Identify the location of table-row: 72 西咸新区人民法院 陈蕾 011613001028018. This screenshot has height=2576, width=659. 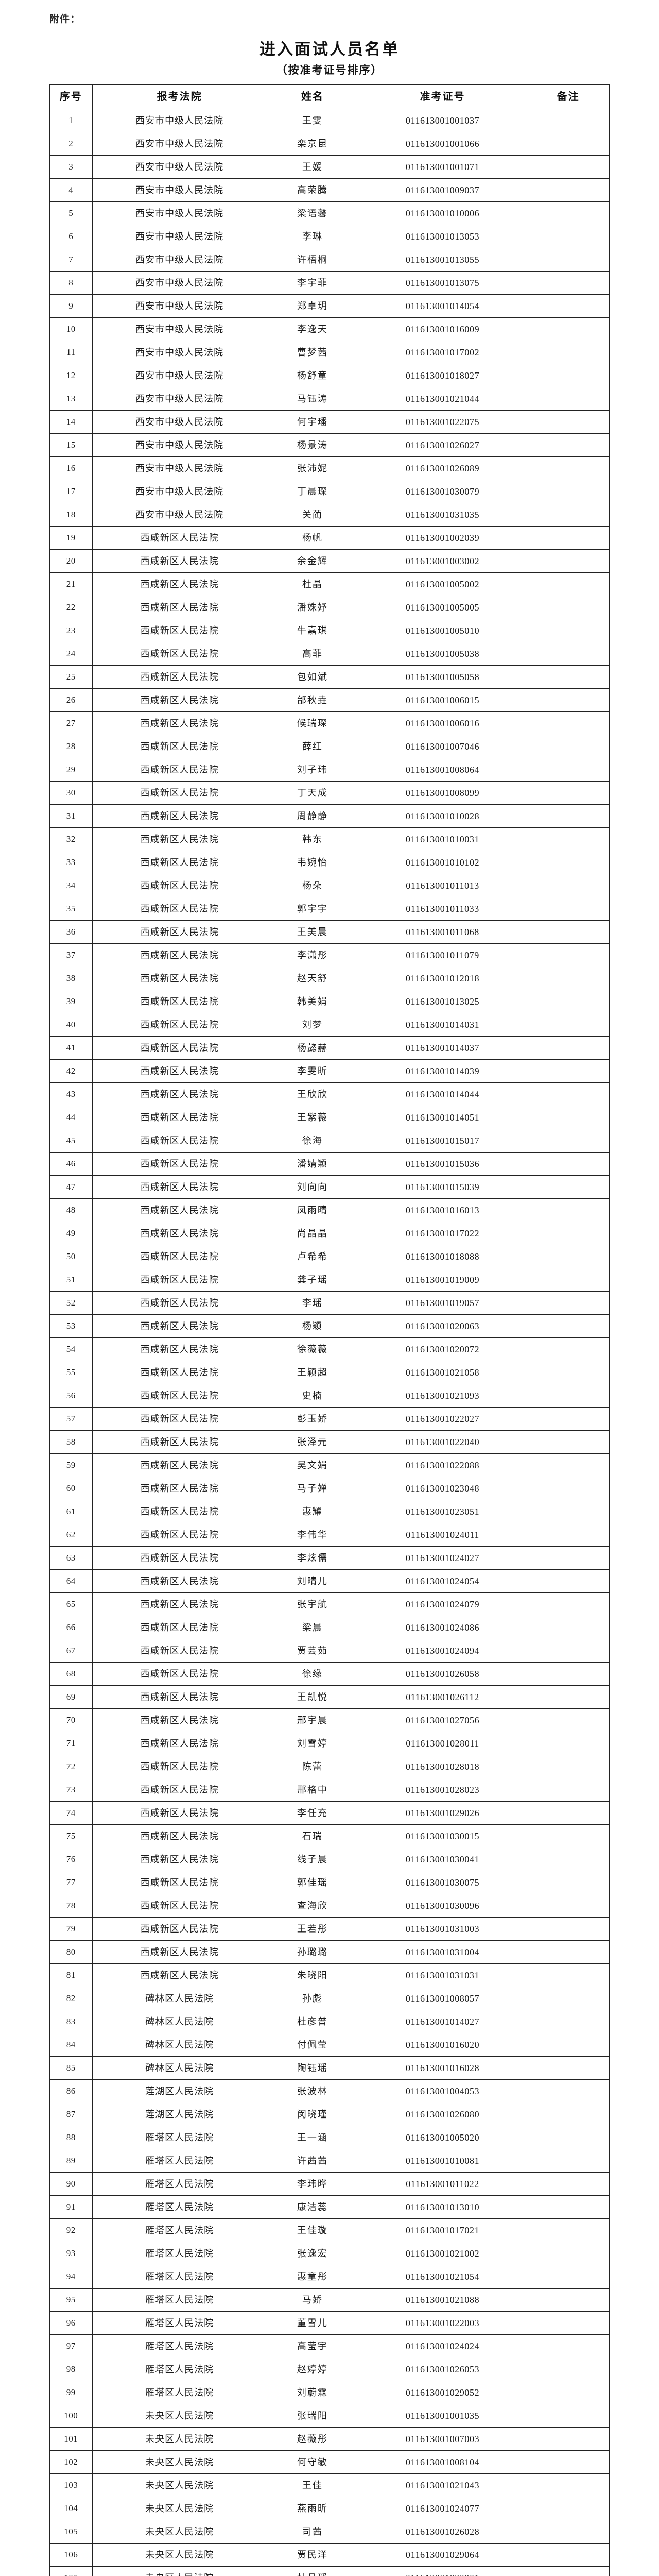
(329, 1766).